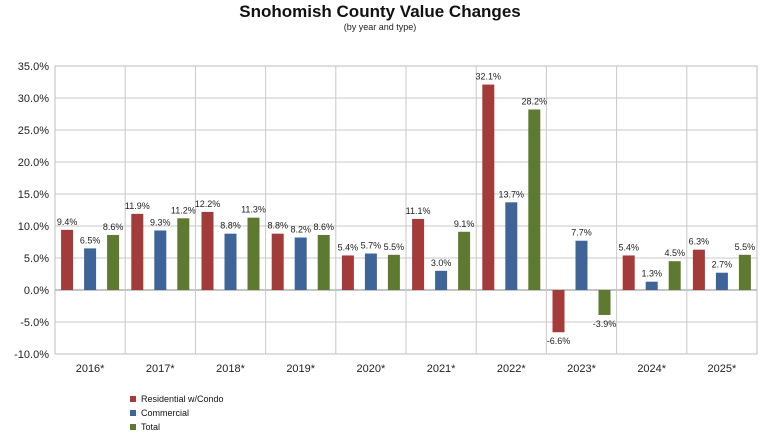 The image size is (760, 442). I want to click on x-category-label: 2018*, so click(230, 369).